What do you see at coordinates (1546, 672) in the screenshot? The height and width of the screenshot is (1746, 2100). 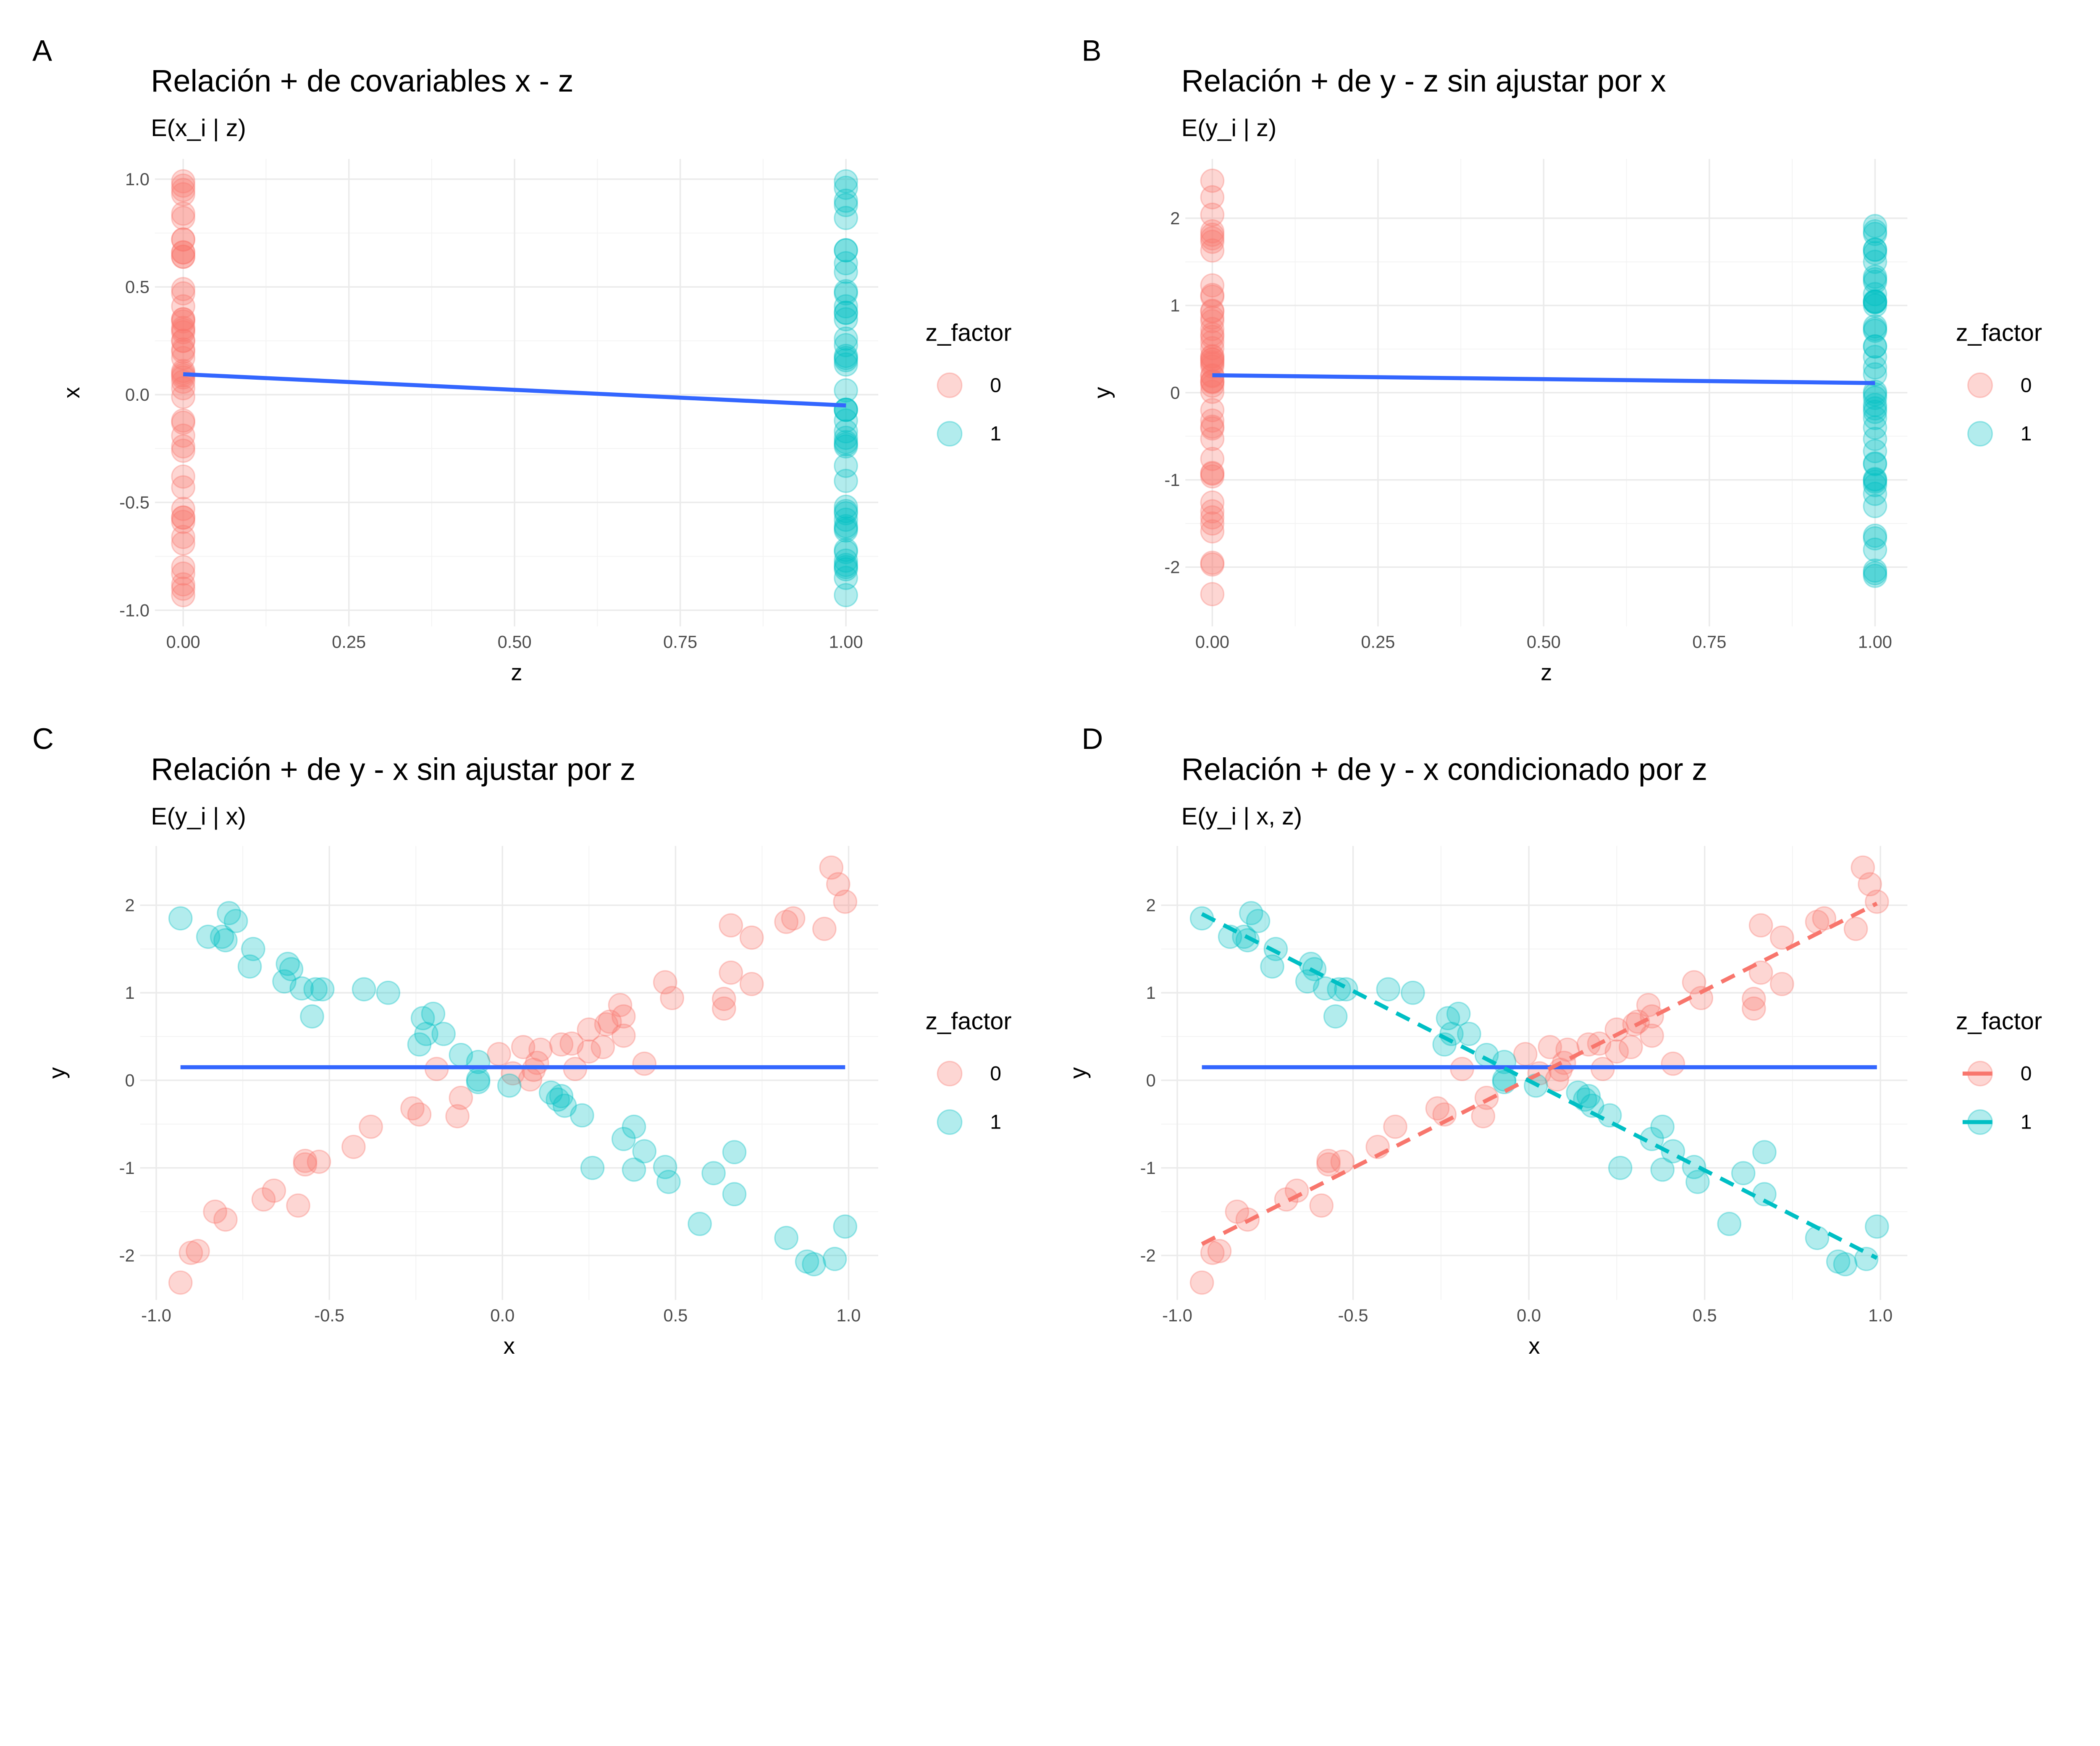 I see `x-axis-title: z` at bounding box center [1546, 672].